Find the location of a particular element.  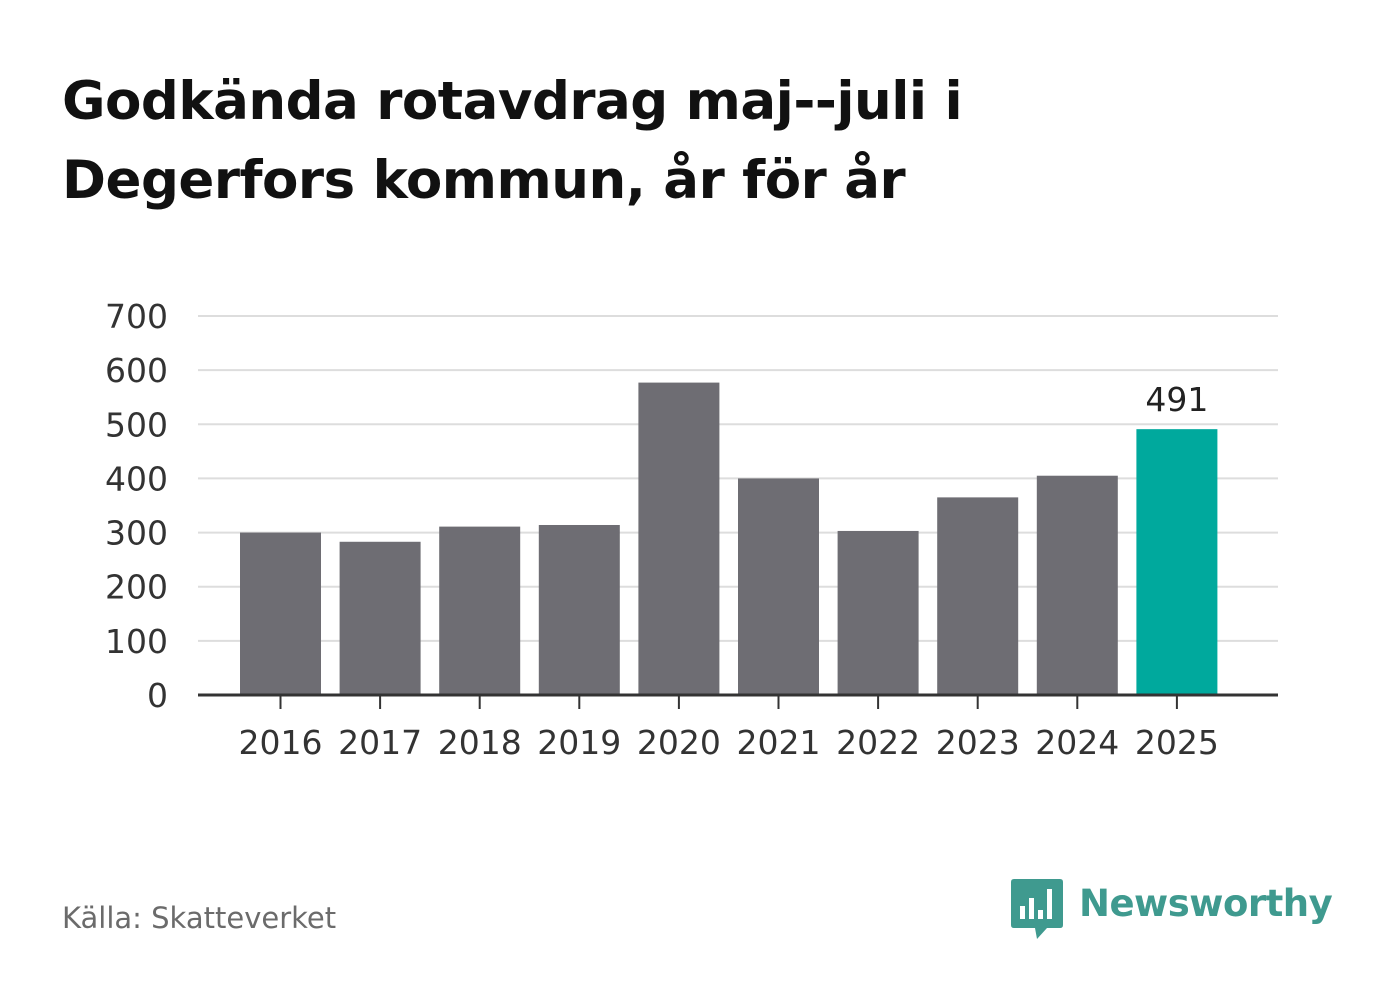

x-tick-label: 2018 is located at coordinates (480, 742).